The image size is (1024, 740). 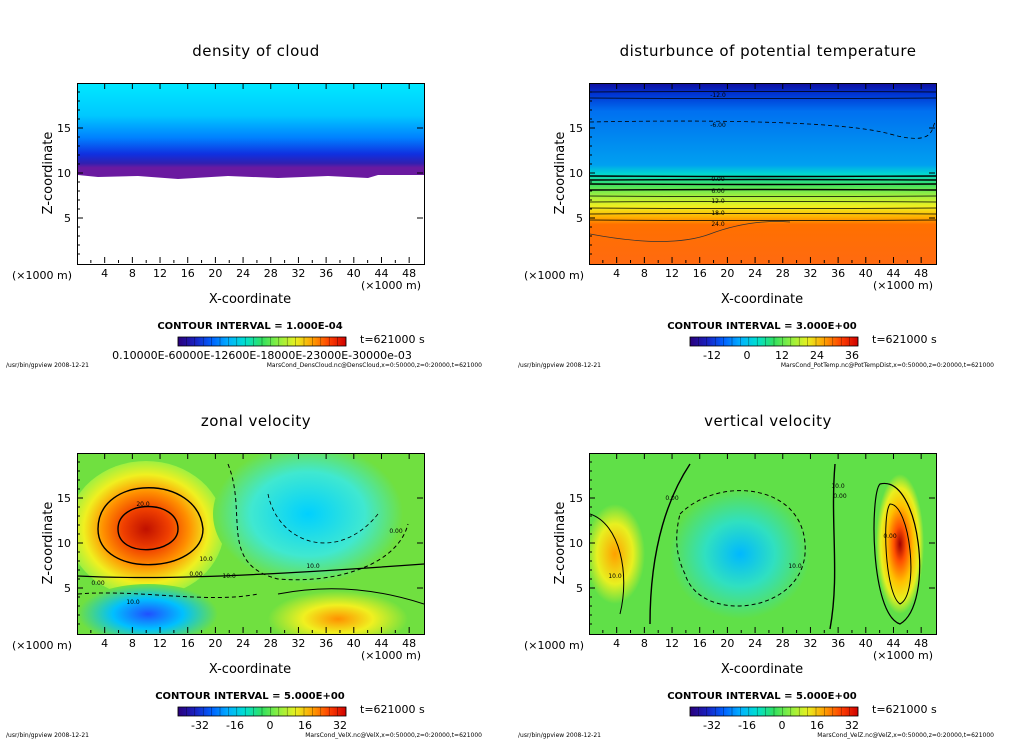 What do you see at coordinates (256, 51) in the screenshot?
I see `panel-title: density of cloud` at bounding box center [256, 51].